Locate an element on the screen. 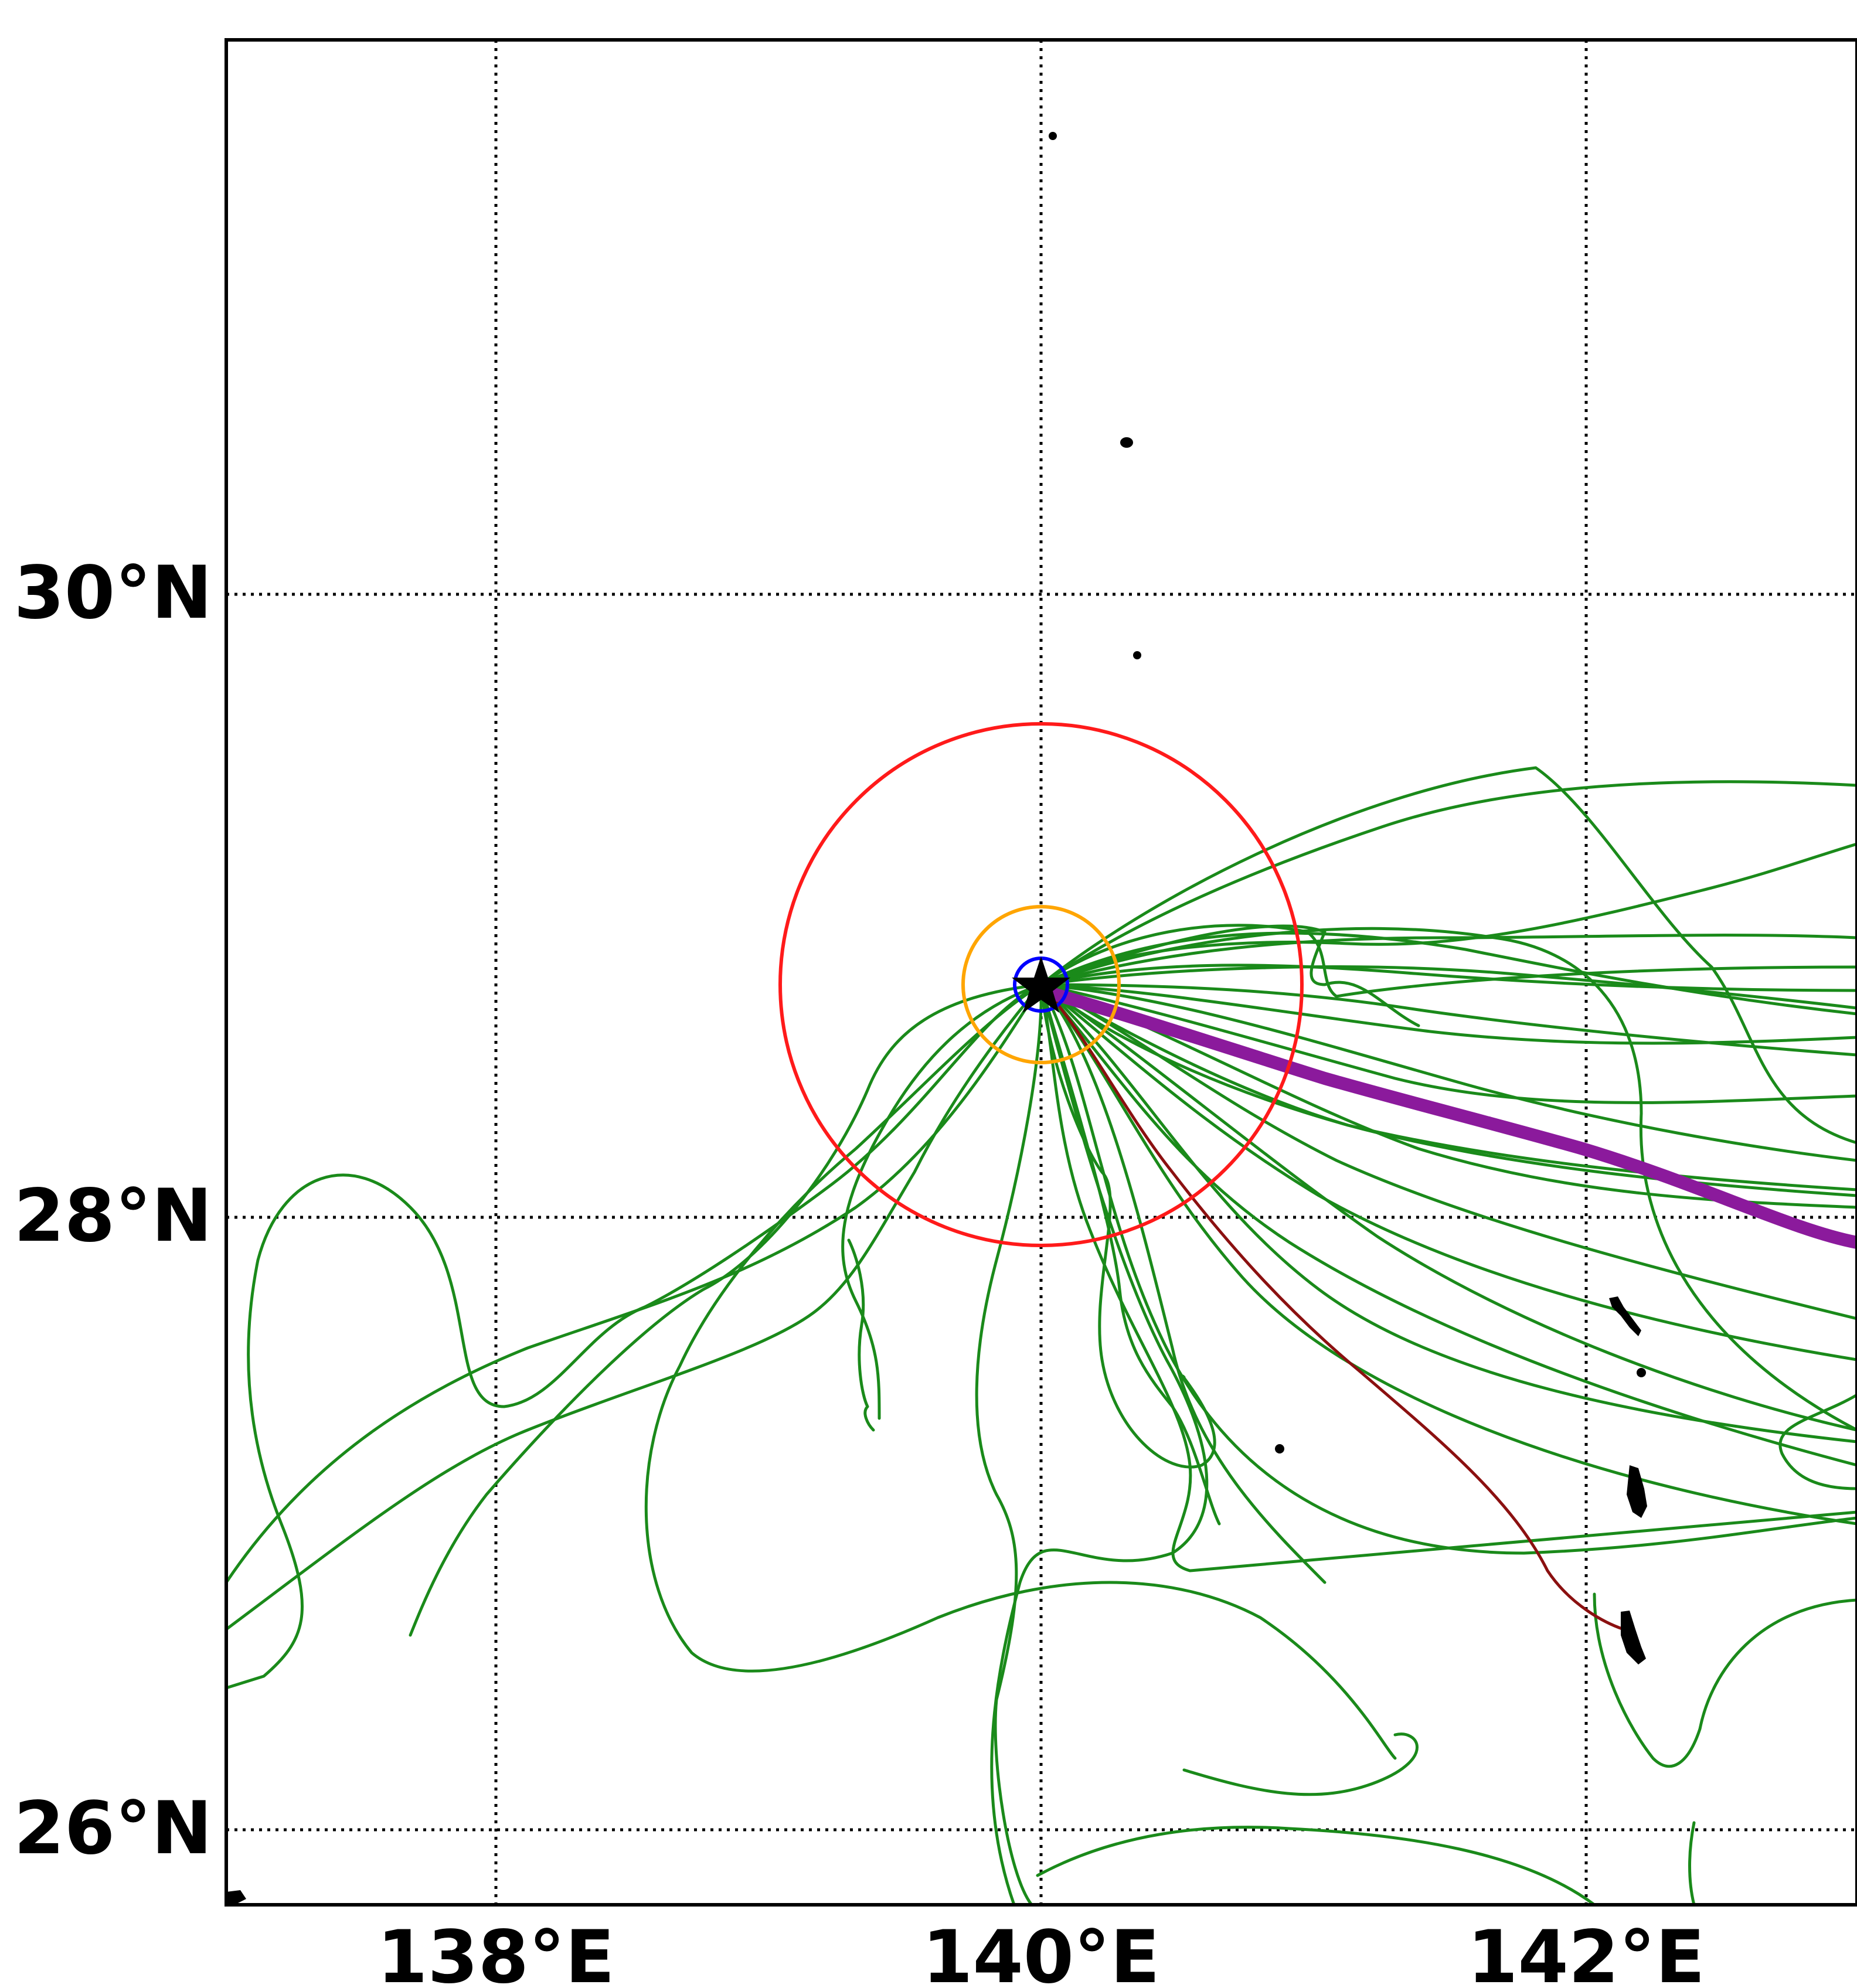 The width and height of the screenshot is (1857, 1988). mean-track is located at coordinates (1446, 1117).